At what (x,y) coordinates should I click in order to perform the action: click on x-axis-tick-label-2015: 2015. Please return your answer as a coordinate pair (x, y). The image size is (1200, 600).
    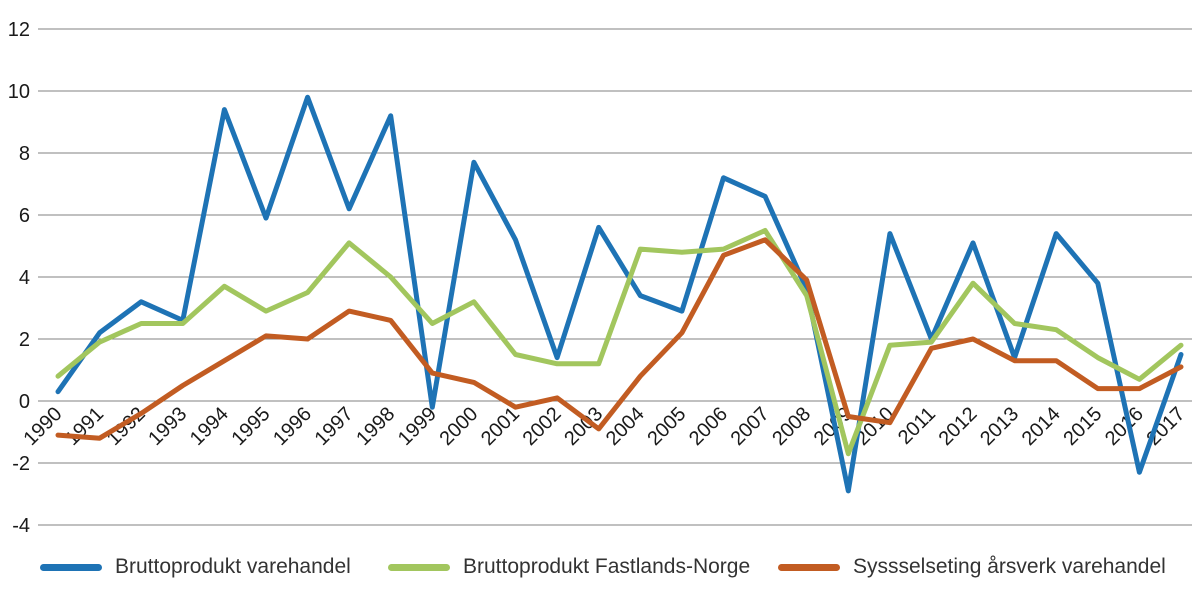
    Looking at the image, I should click on (1082, 426).